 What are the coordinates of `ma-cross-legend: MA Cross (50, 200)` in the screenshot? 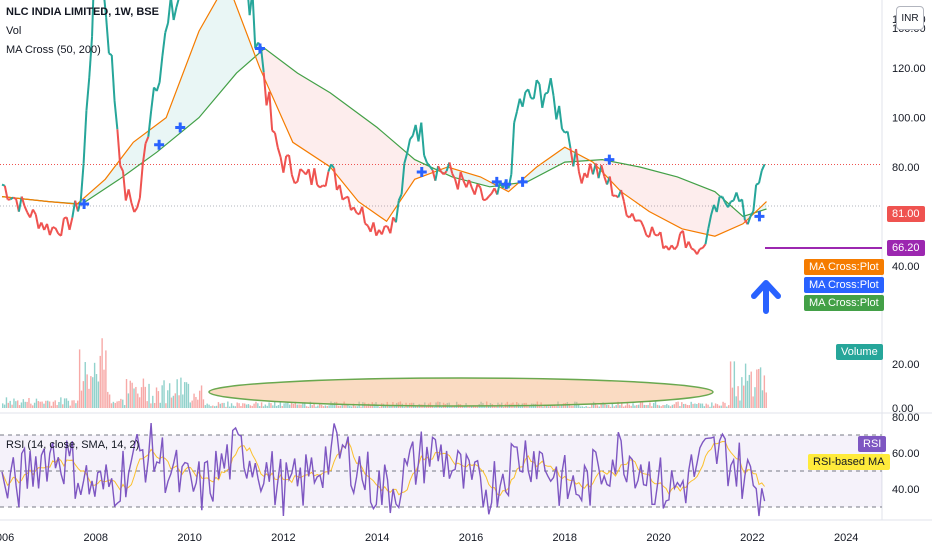 It's located at (53, 50).